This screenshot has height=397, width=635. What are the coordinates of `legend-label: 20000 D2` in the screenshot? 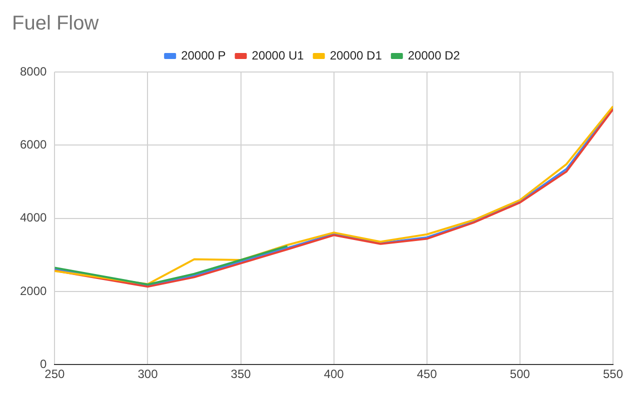 It's located at (434, 55).